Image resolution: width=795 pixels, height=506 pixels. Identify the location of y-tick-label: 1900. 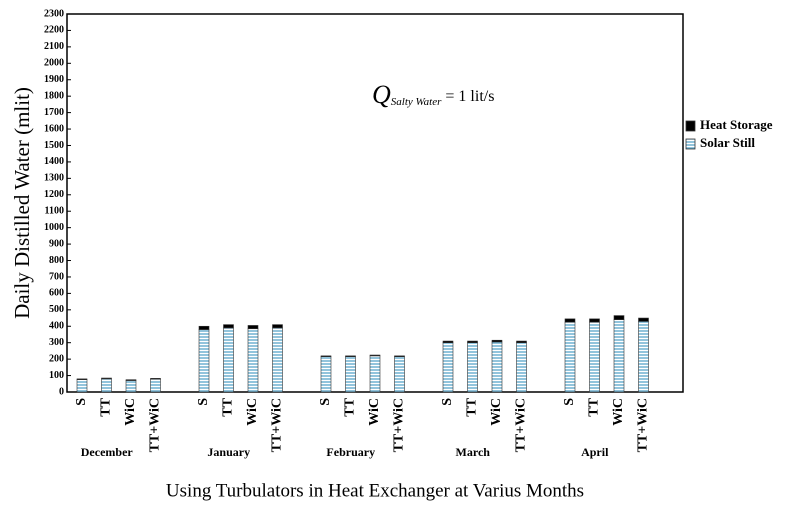
(54, 79).